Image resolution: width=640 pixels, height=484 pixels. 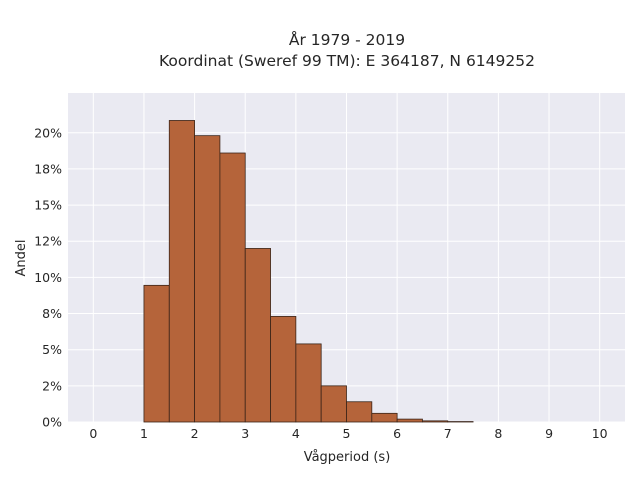 I want to click on y-axis-ticks: 0% 2% 5% 8% 10% 12% 15% 18% 20%, so click(x=48, y=277).